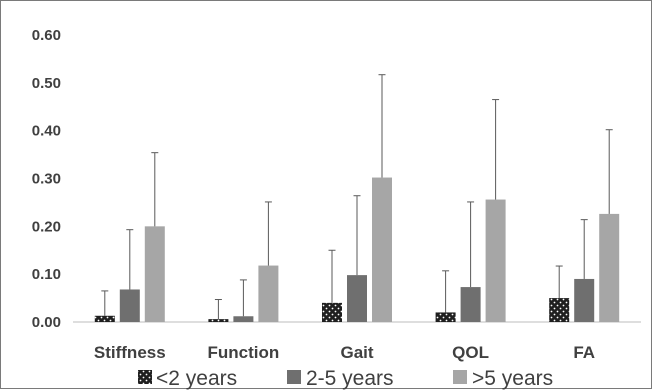 The width and height of the screenshot is (652, 390). I want to click on y-tick-label: 0.30, so click(46, 179).